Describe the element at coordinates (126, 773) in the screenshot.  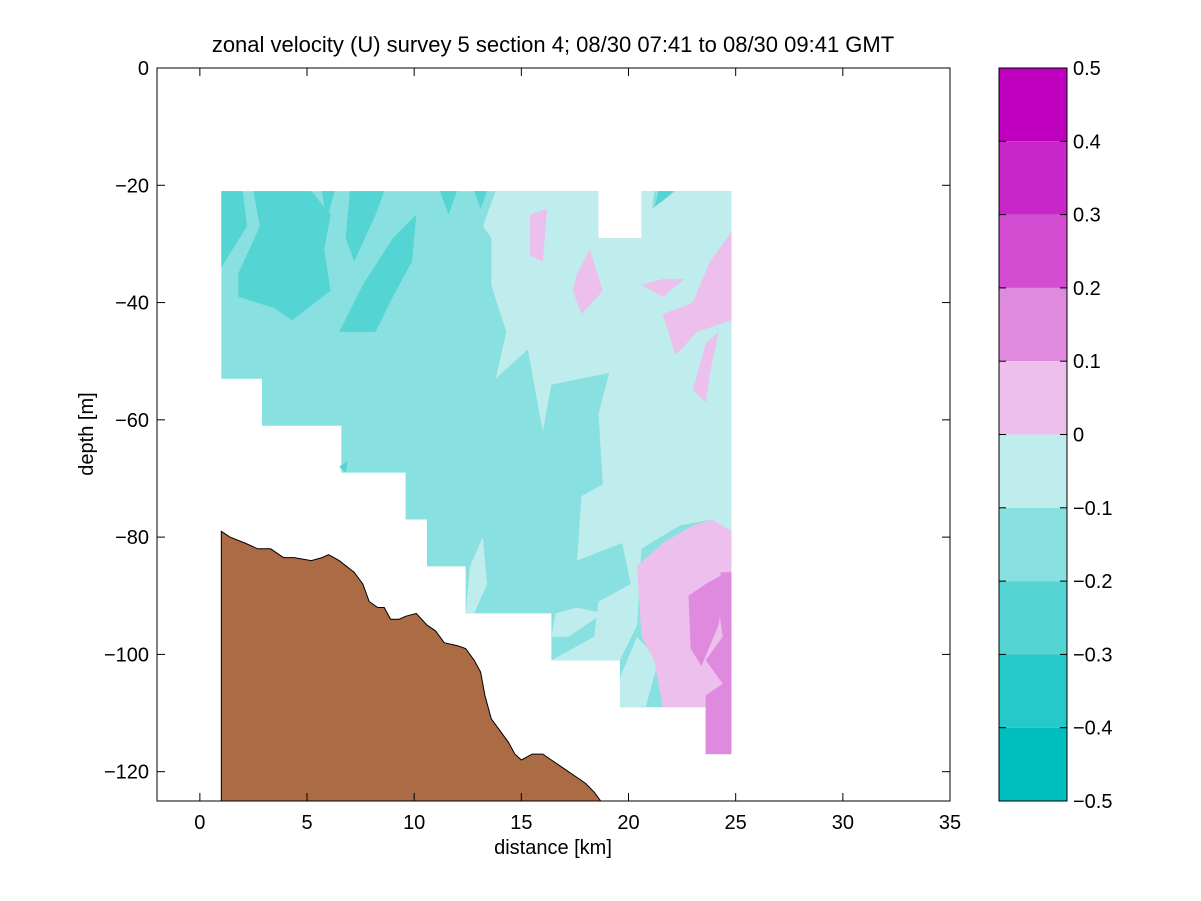
I see `y-tick-label: −120` at that location.